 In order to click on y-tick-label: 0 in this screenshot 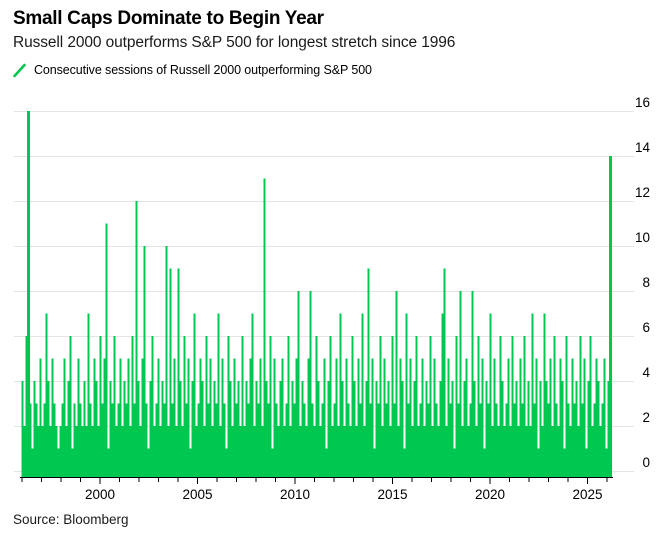, I will do `click(646, 462)`.